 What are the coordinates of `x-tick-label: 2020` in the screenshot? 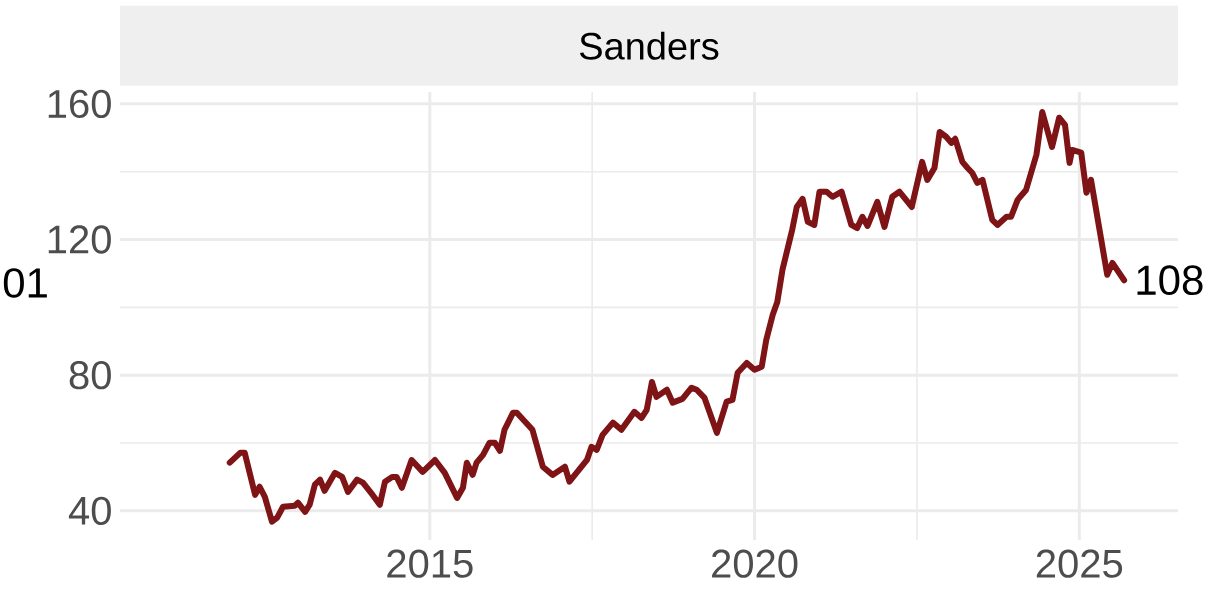 It's located at (755, 563).